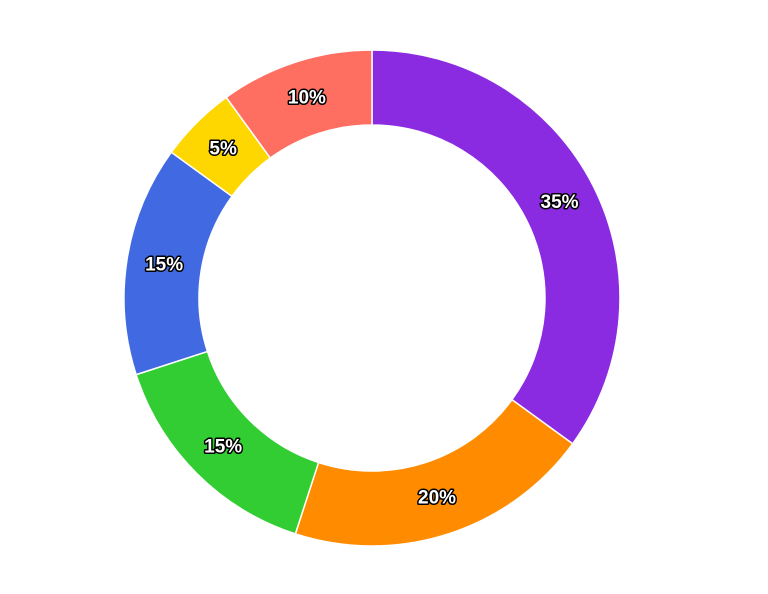 The width and height of the screenshot is (768, 594). What do you see at coordinates (164, 265) in the screenshot?
I see `slice-label-4: 15%` at bounding box center [164, 265].